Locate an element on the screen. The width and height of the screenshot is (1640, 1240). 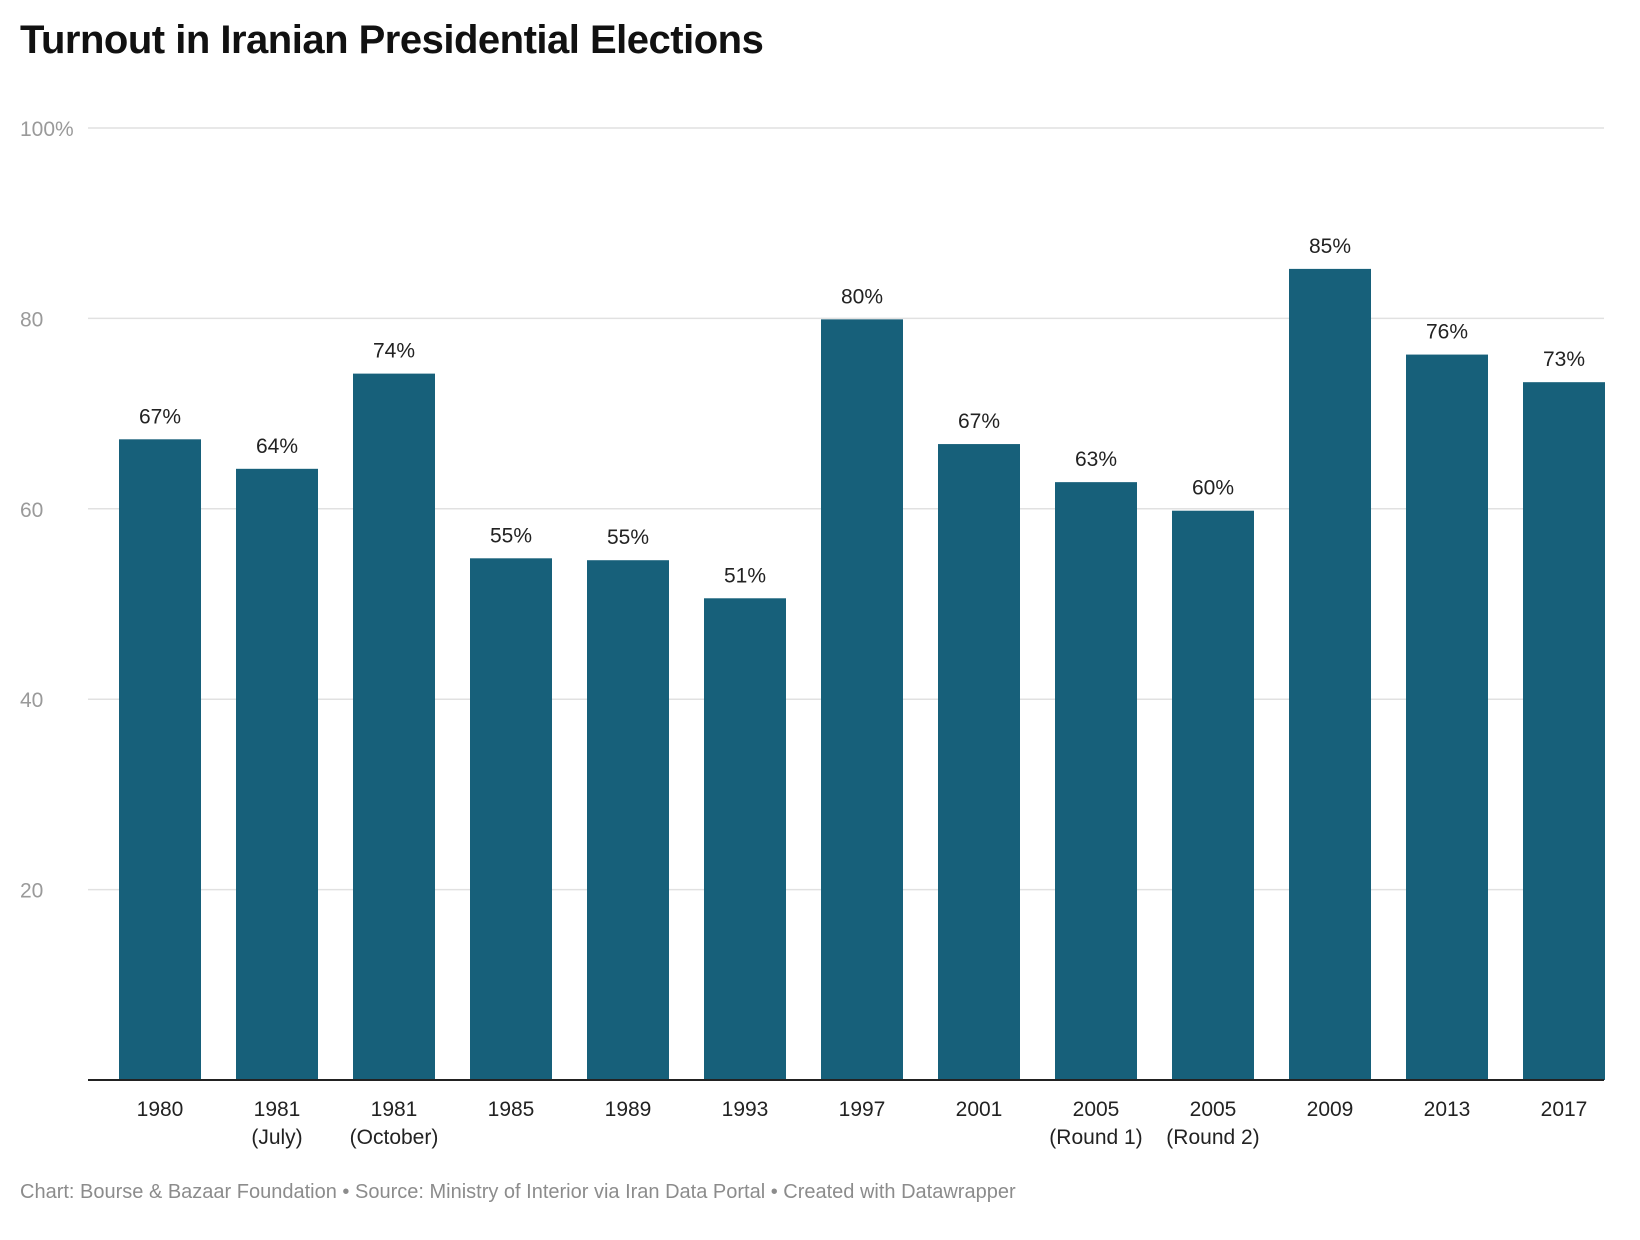
y-axis-ticks: 20 40 60 80 100% is located at coordinates (47, 510).